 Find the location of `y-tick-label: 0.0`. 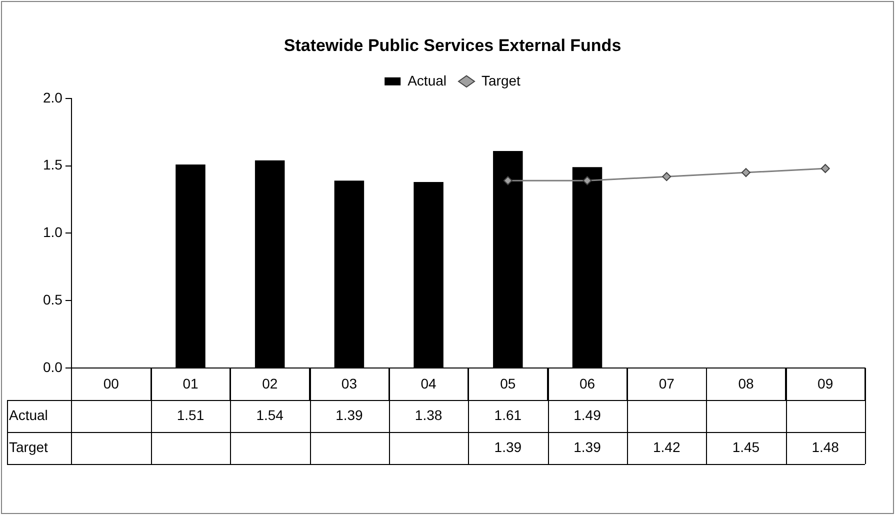

y-tick-label: 0.0 is located at coordinates (52, 366).